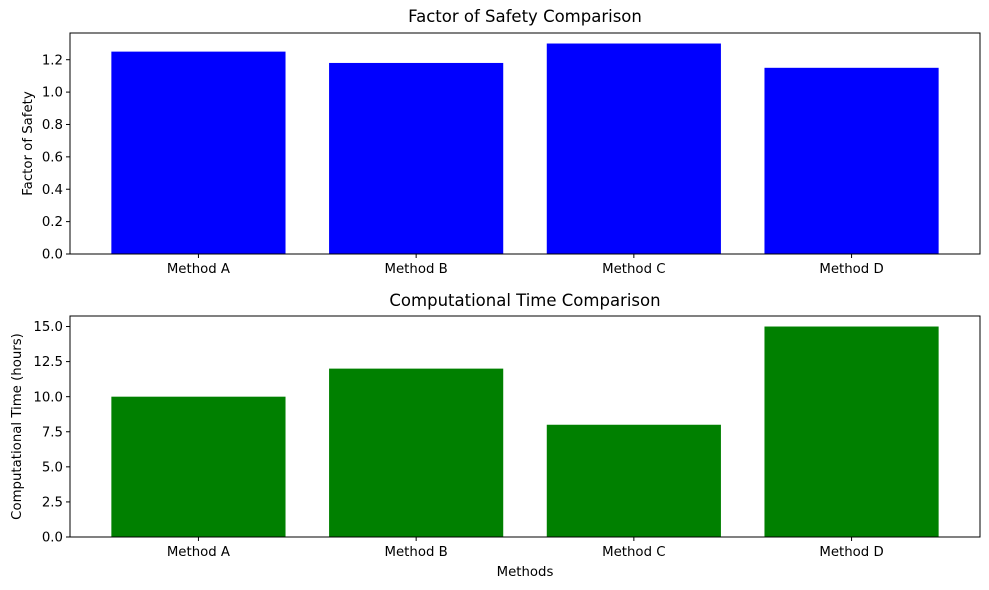  I want to click on y-axis-label: Factor of Safety, so click(28, 143).